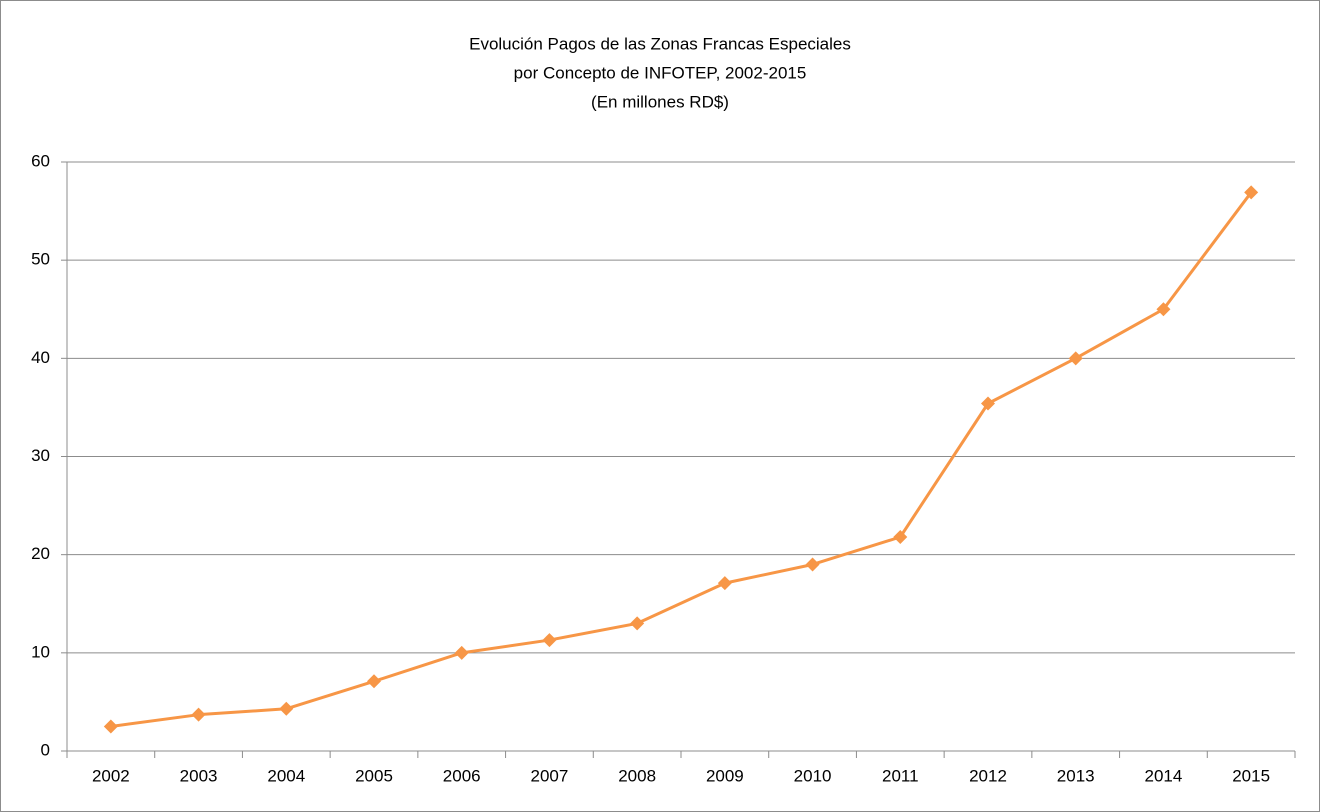  Describe the element at coordinates (1076, 775) in the screenshot. I see `x-tick-label: 2013` at that location.